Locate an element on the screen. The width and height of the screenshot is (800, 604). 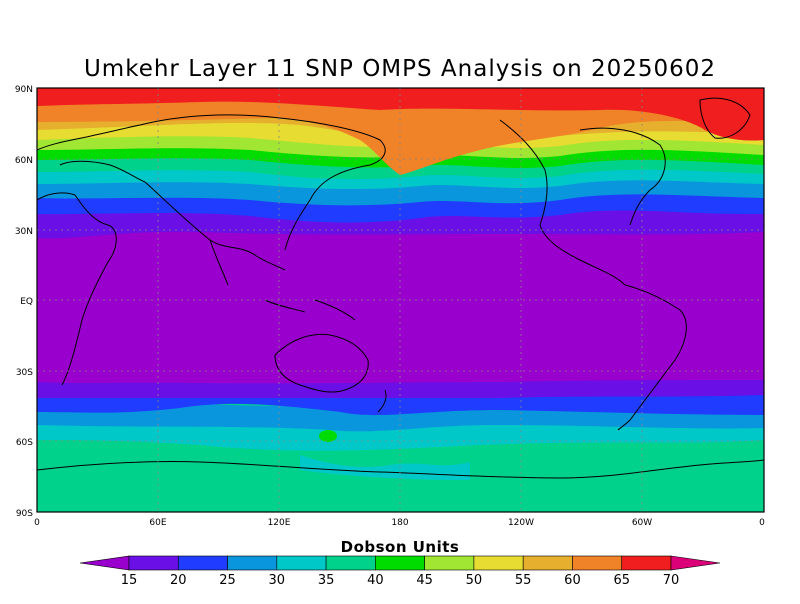
lon-label: 180 is located at coordinates (399, 523).